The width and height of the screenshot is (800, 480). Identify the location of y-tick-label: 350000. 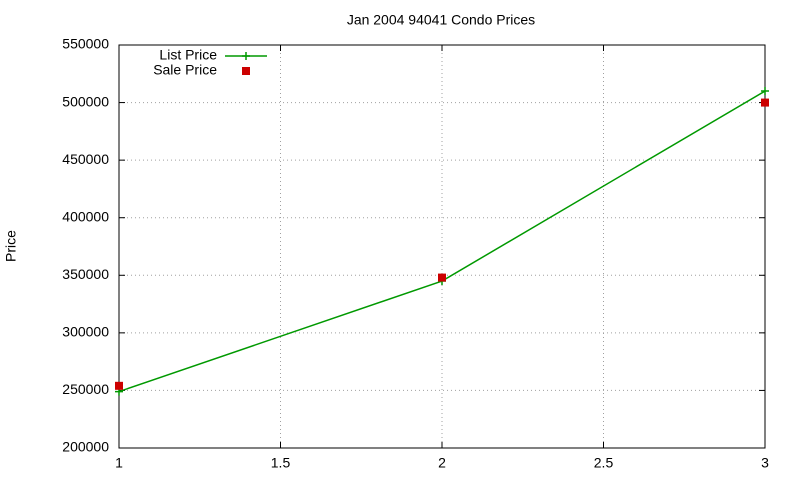
(85, 274).